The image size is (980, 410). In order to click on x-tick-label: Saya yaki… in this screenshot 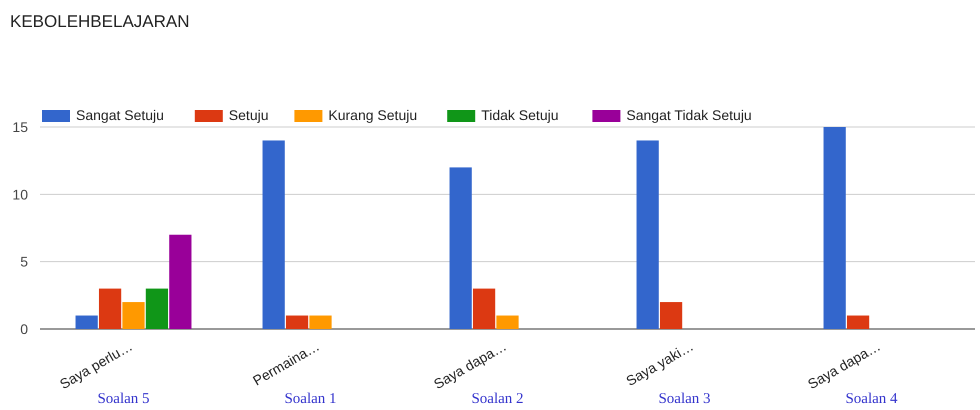, I will do `click(659, 363)`.